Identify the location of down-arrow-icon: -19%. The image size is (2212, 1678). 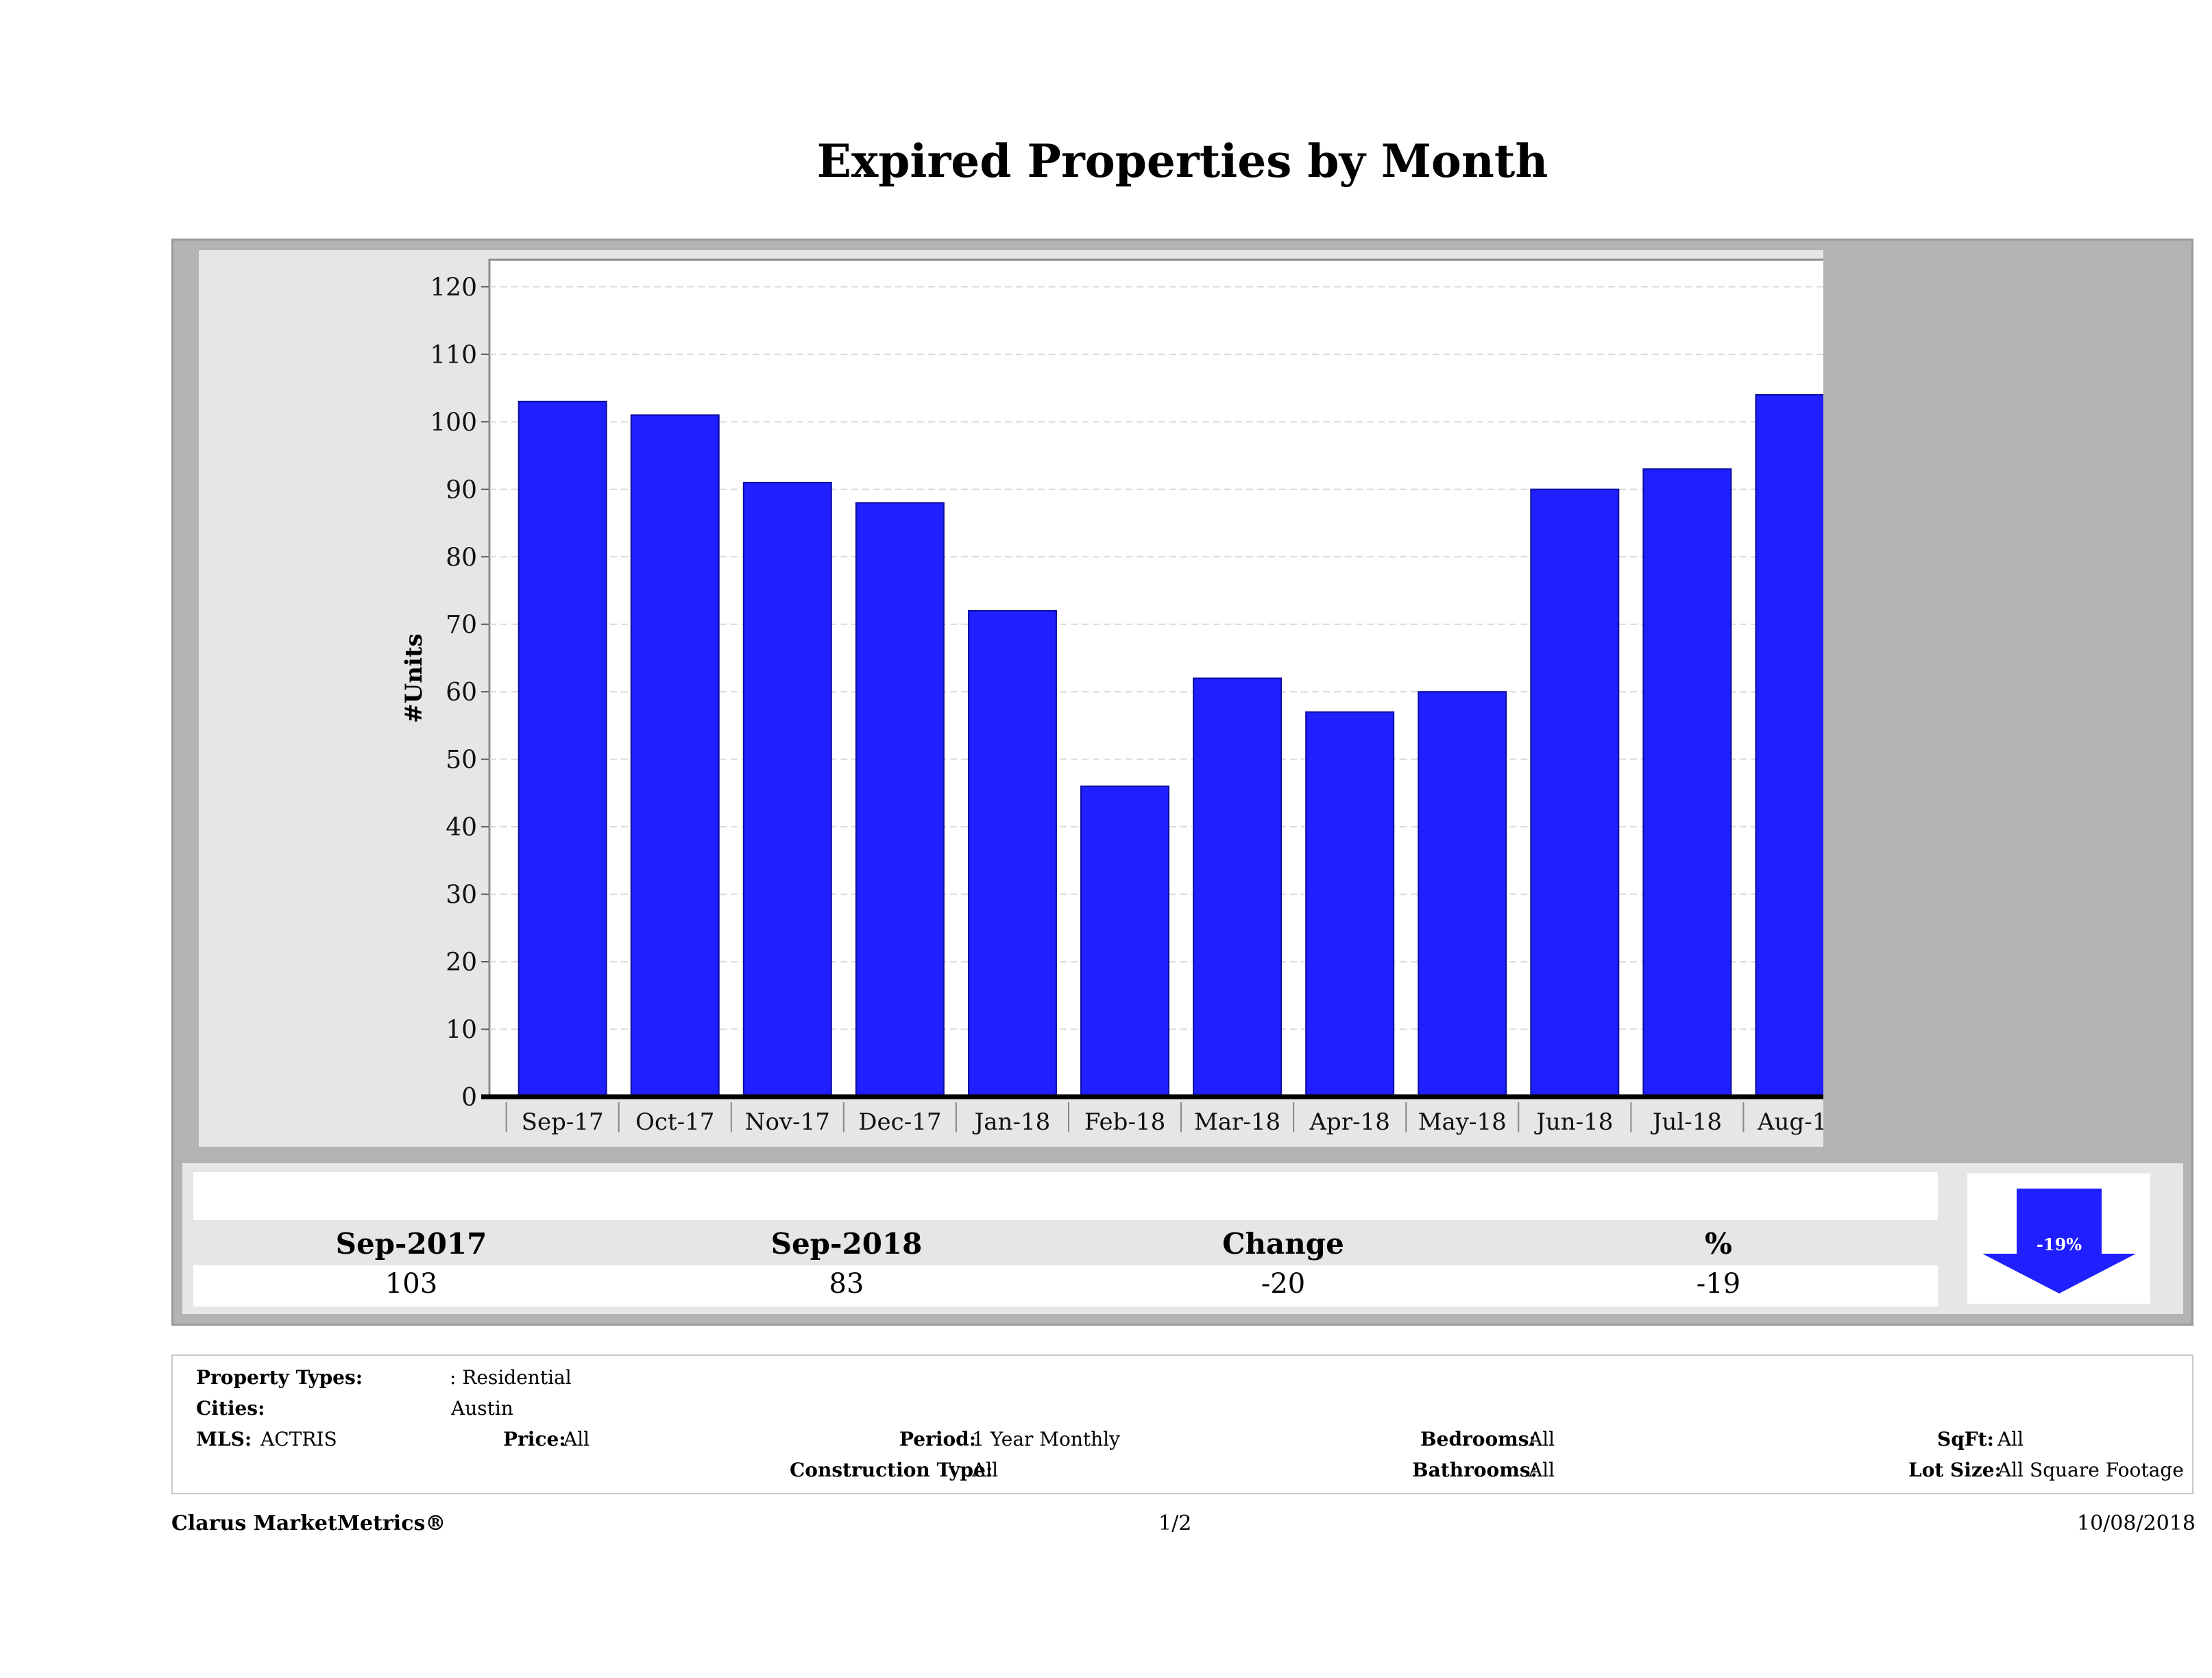
(2059, 1241).